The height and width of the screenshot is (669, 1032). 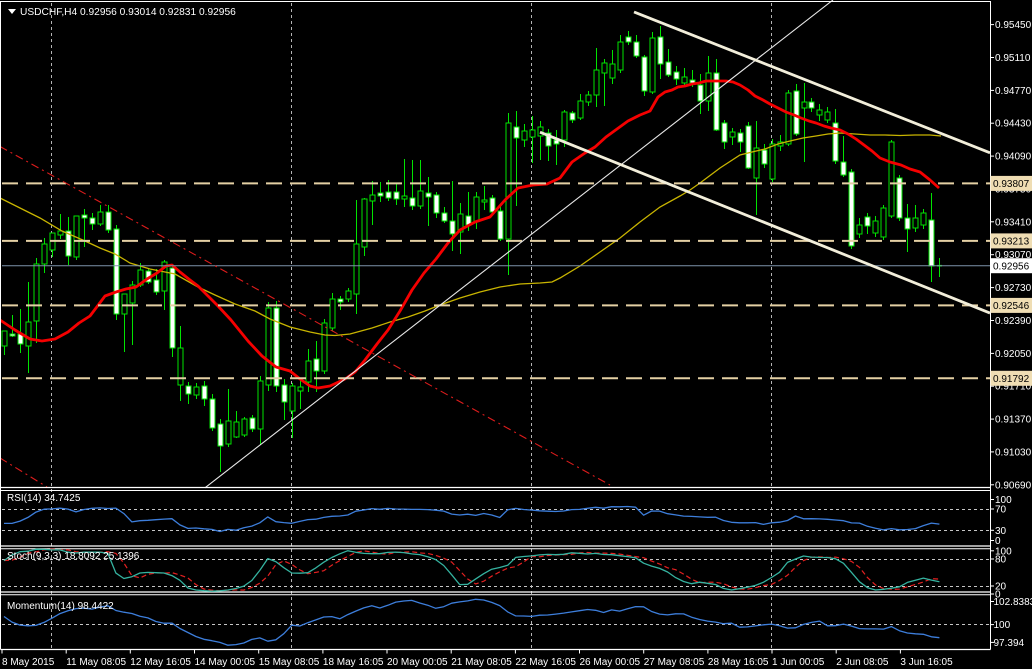 I want to click on svg-text: 21 May 08:05, so click(x=481, y=662).